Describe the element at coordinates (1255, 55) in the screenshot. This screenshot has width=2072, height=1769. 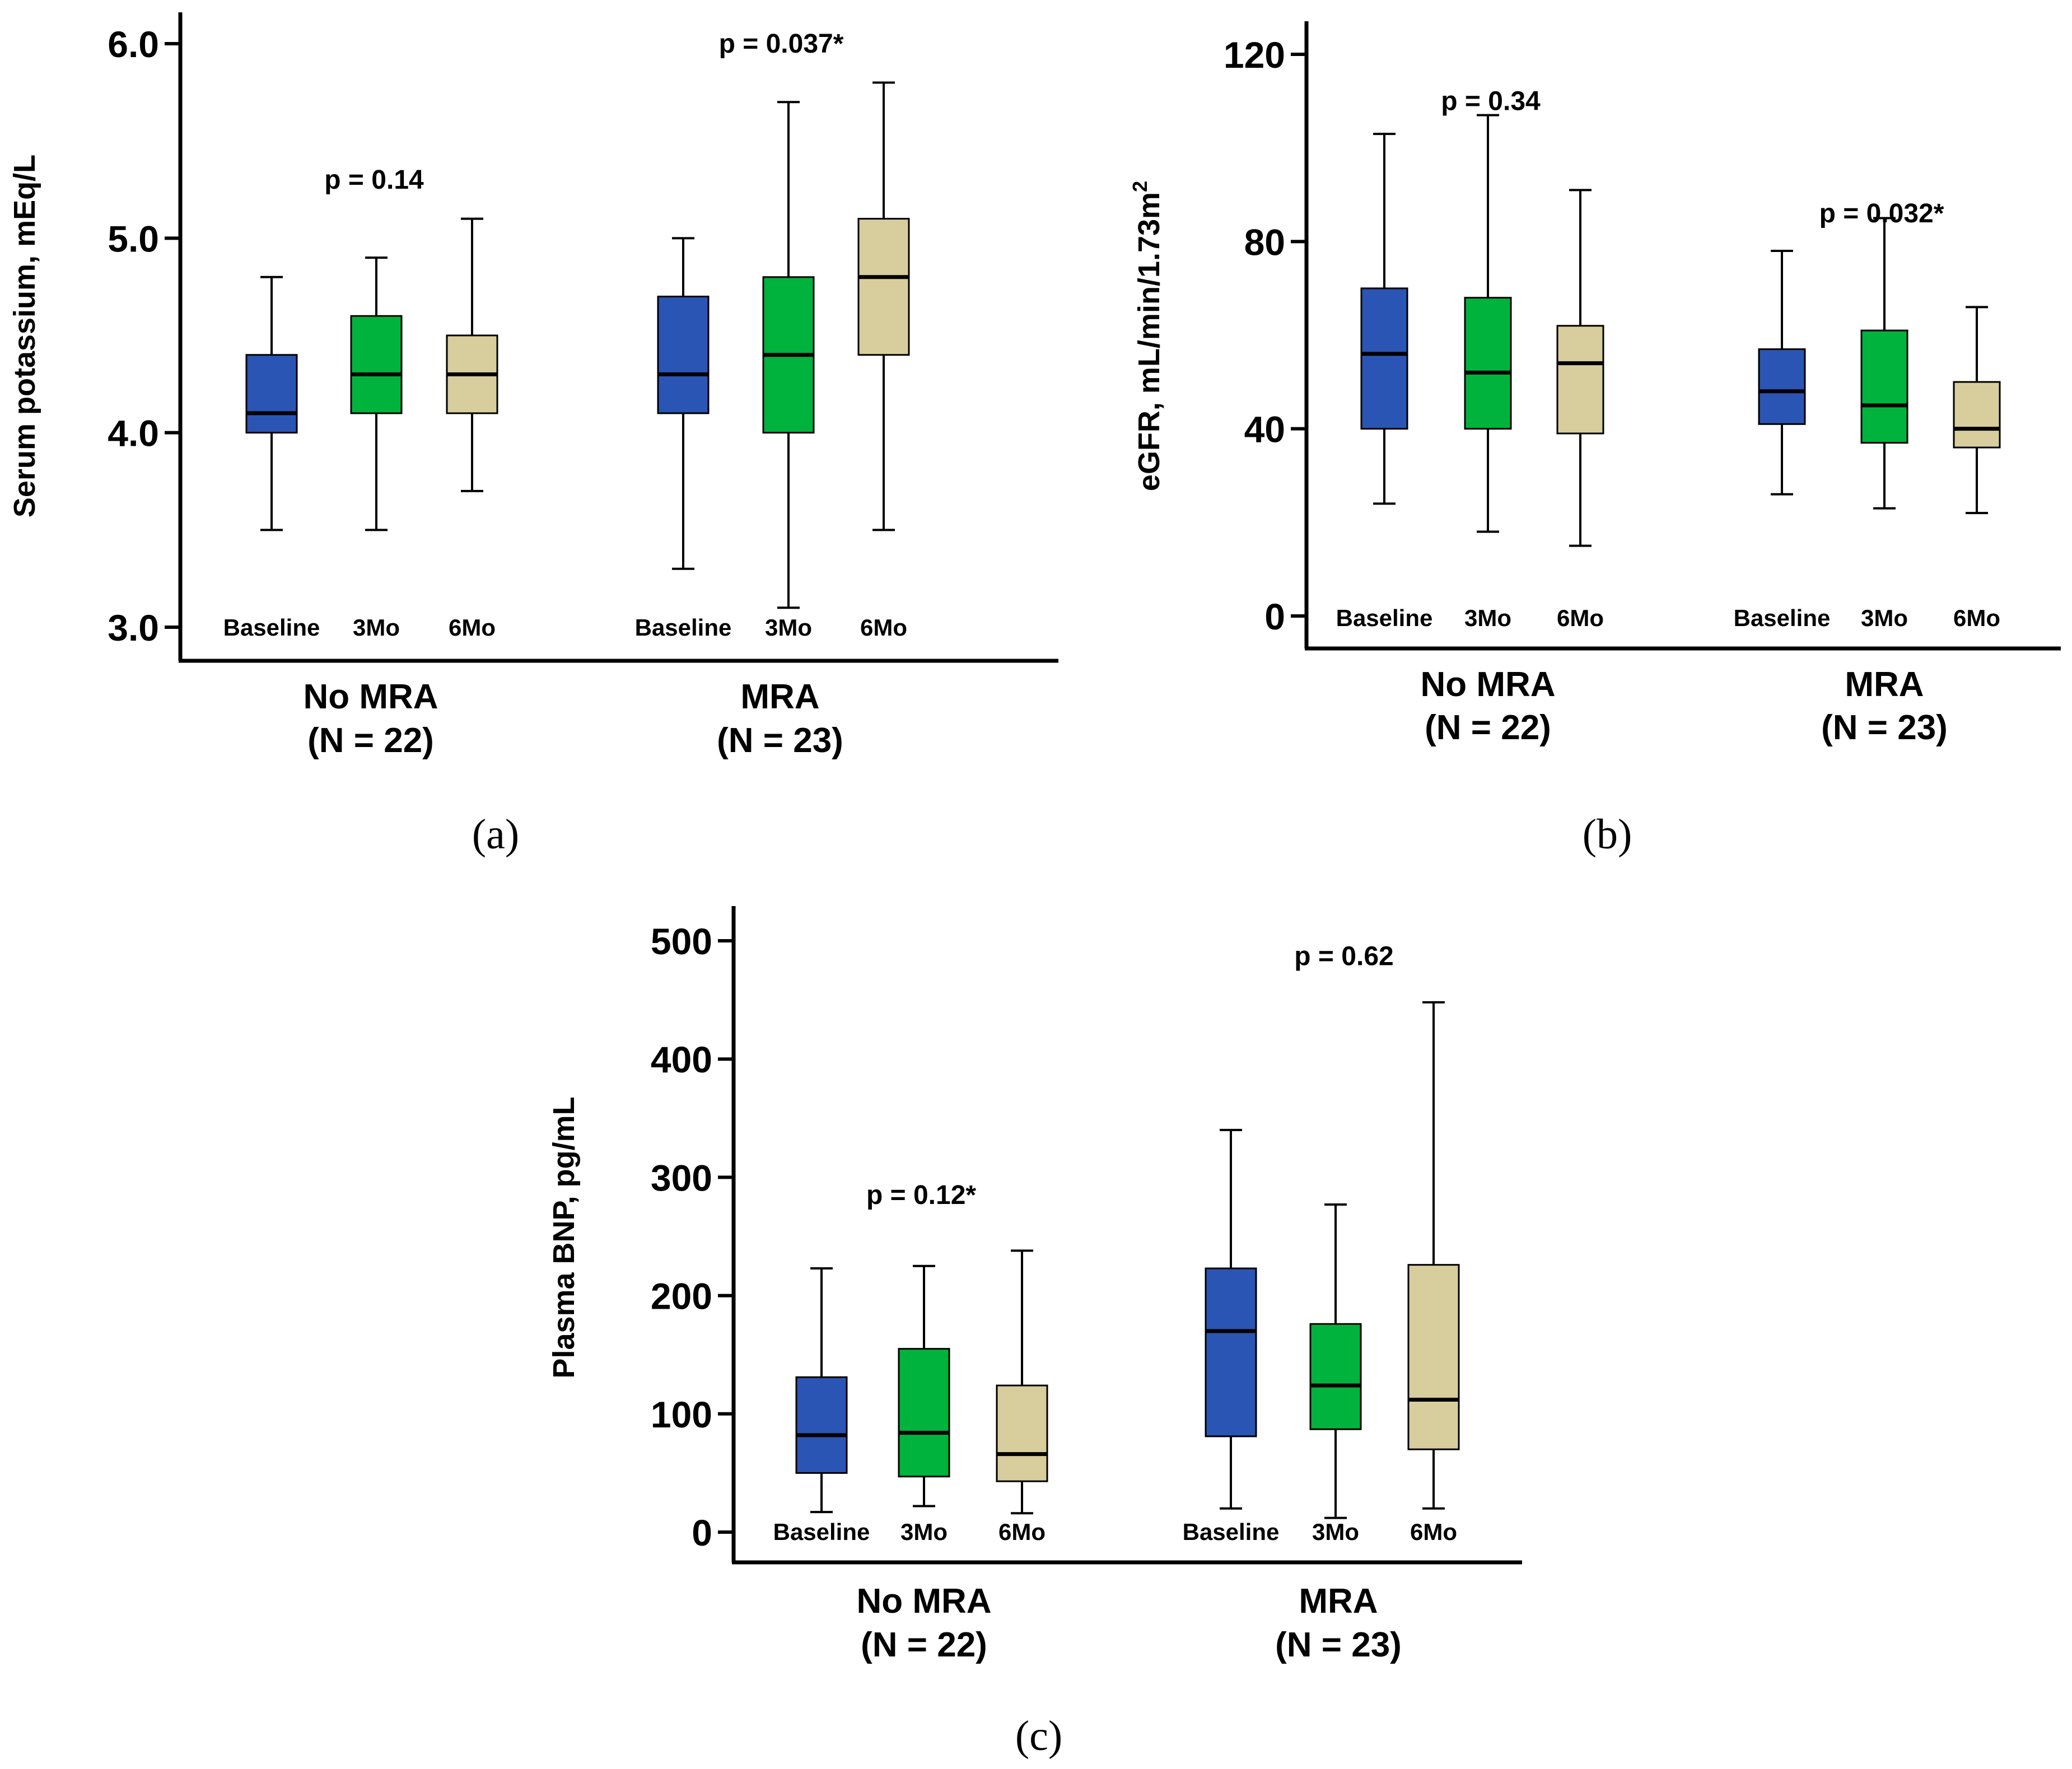
I see `y-tick-label: 120` at that location.